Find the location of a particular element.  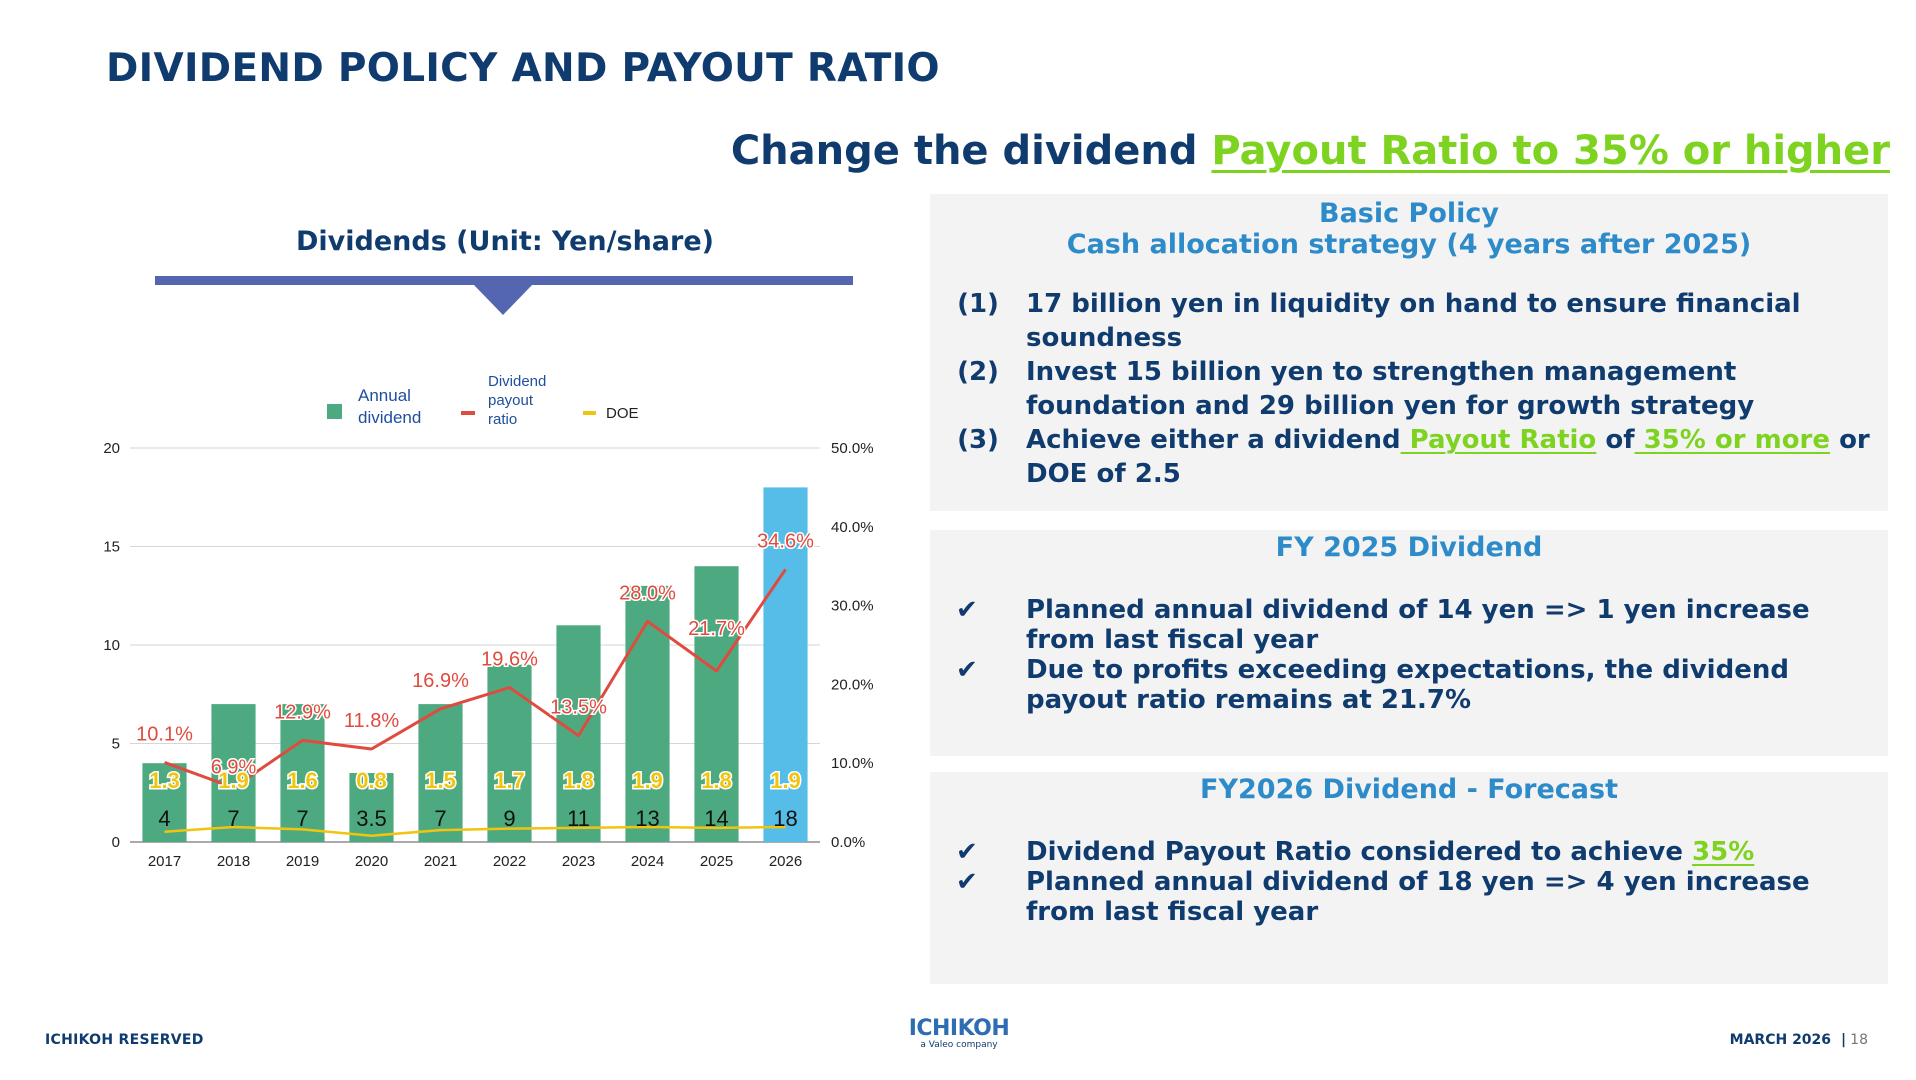

payout-ratio-highlight: Payout Ratio is located at coordinates (1498, 440).